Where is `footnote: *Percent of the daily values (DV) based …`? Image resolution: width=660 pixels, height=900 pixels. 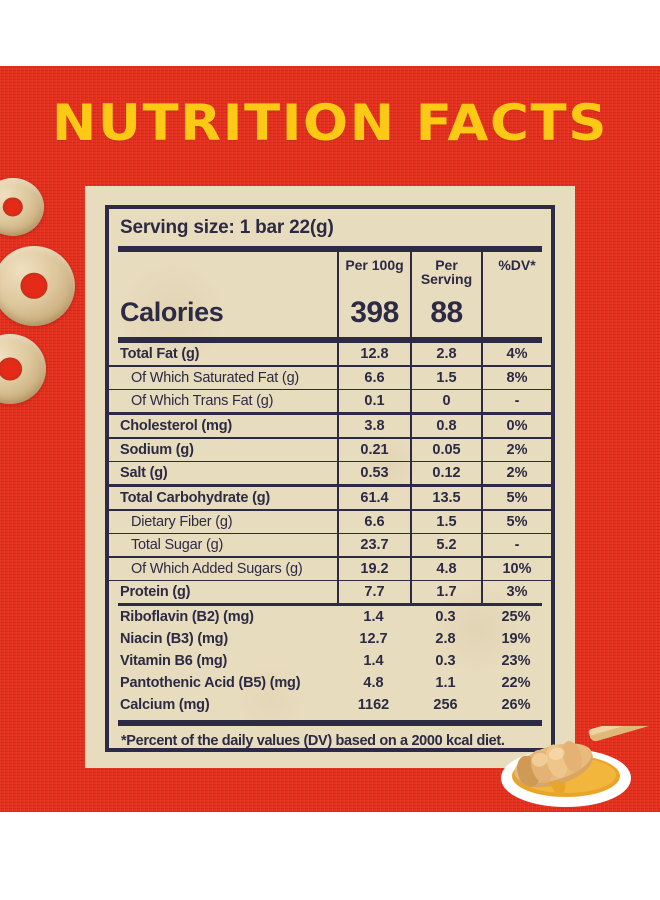
footnote: *Percent of the daily values (DV) based … is located at coordinates (313, 741).